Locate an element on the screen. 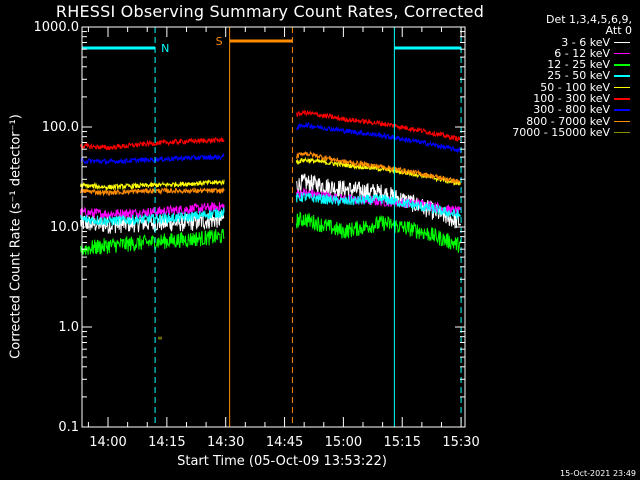  x-tick-label: 15:15 is located at coordinates (402, 442).